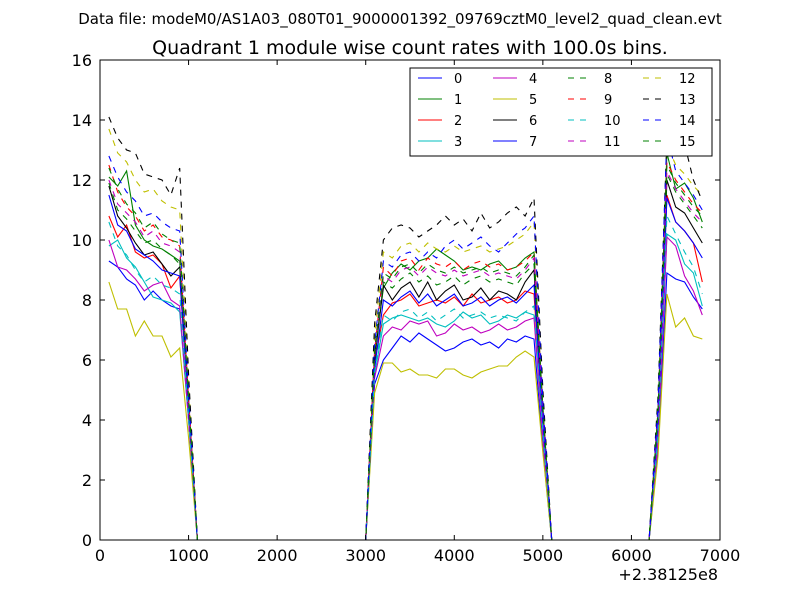 The width and height of the screenshot is (800, 600). I want to click on x-tick-label-3000: 3000, so click(365, 555).